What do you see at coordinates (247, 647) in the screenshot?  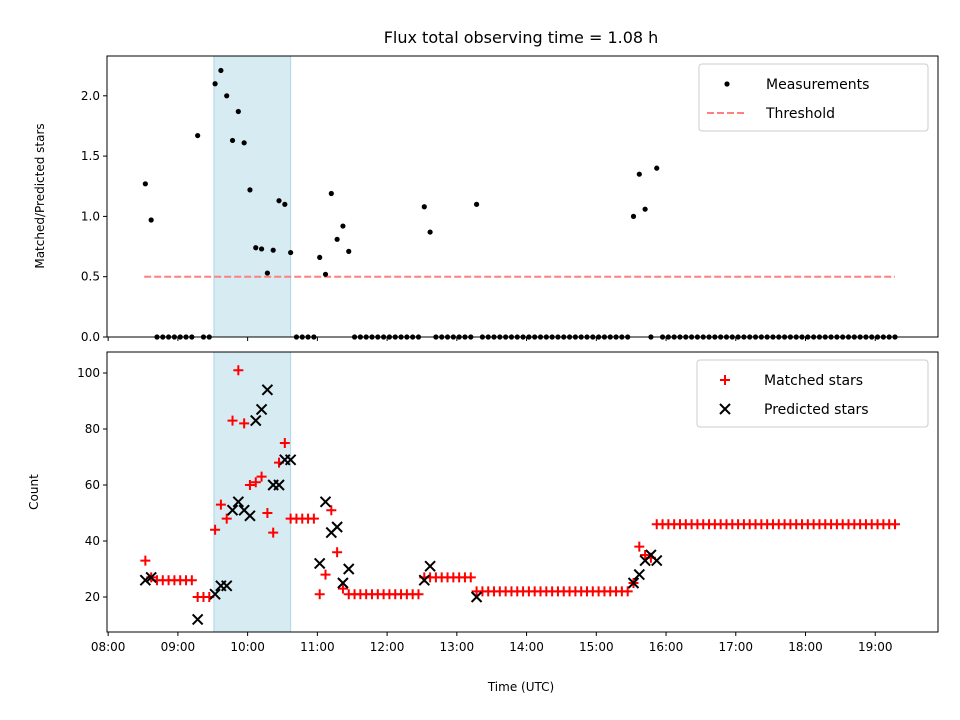 I see `x-tick-label: 10:00` at bounding box center [247, 647].